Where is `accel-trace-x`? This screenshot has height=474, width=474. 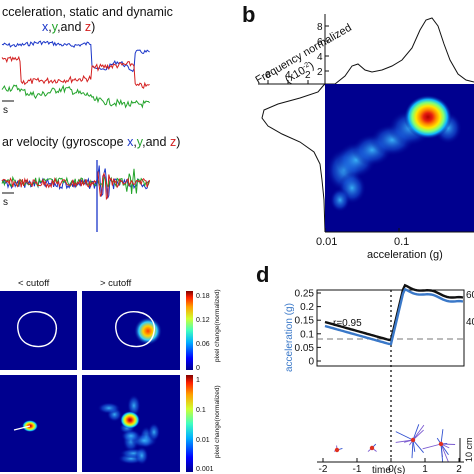
accel-trace-x is located at coordinates (75, 56).